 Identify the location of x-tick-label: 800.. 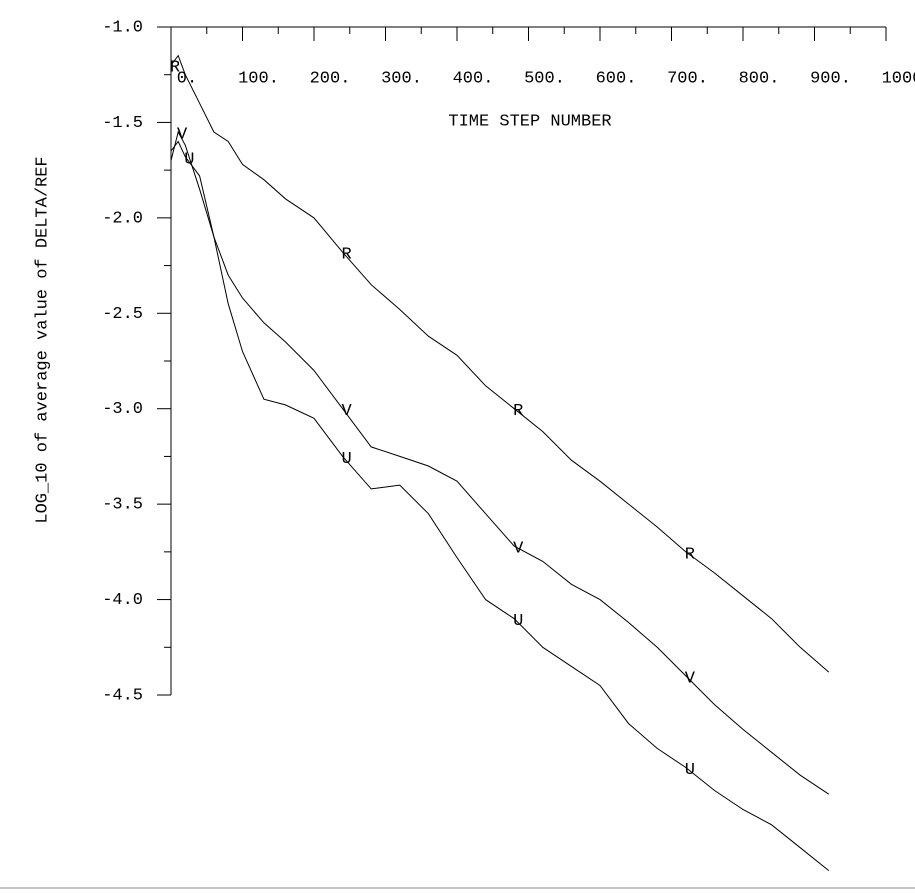
(759, 78).